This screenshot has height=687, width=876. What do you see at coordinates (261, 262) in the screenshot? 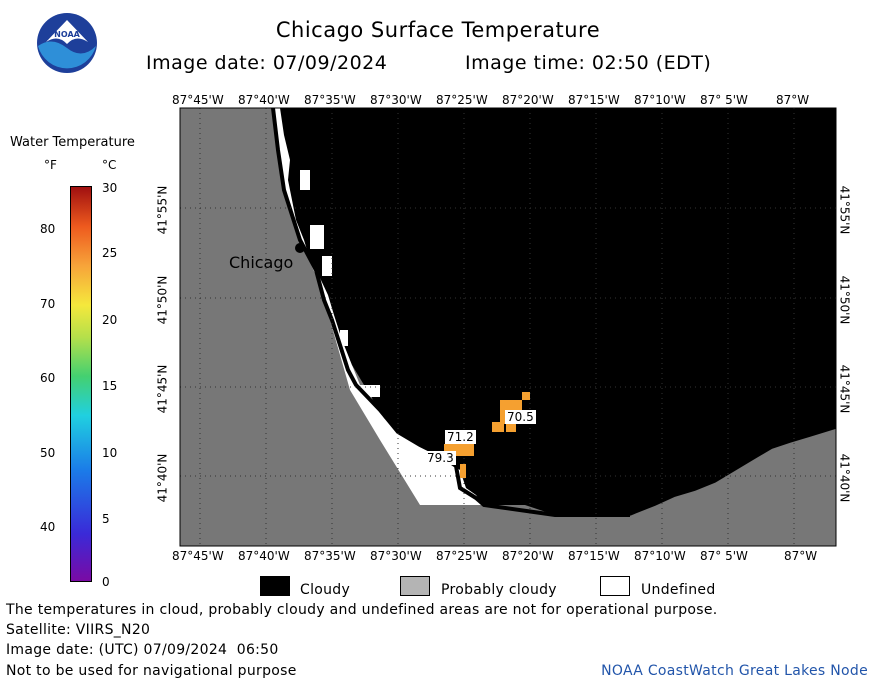
I see `city-label: Chicago` at bounding box center [261, 262].